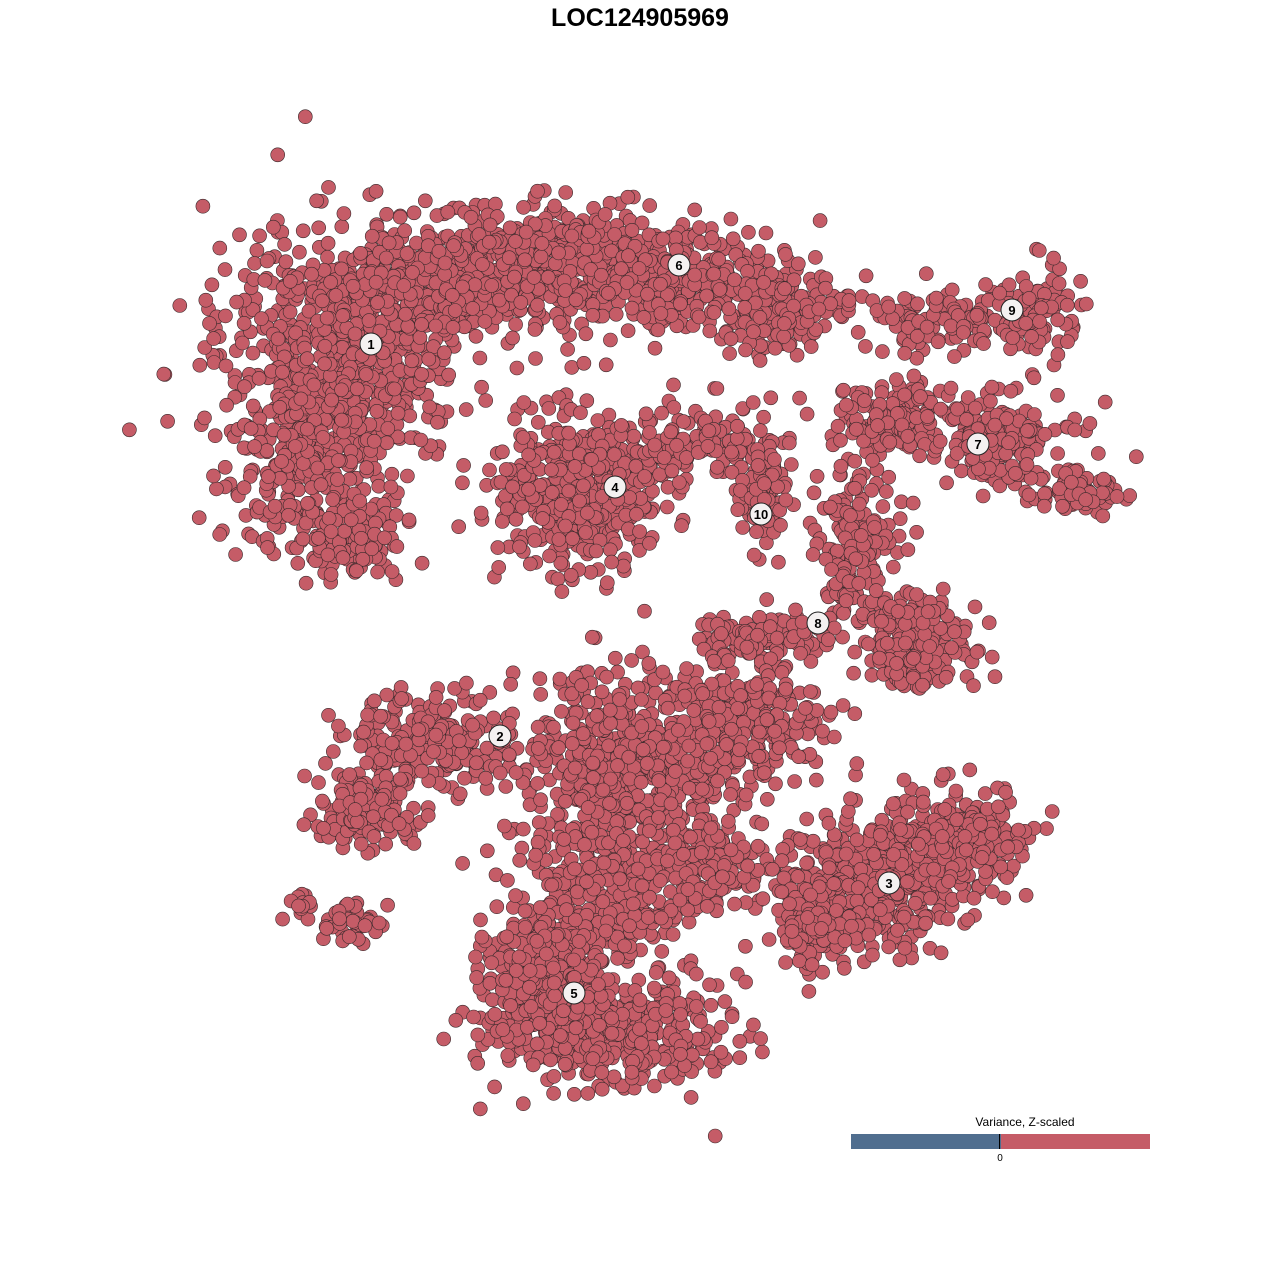 Image resolution: width=1280 pixels, height=1280 pixels. What do you see at coordinates (640, 18) in the screenshot?
I see `chart-title: LOC124905969` at bounding box center [640, 18].